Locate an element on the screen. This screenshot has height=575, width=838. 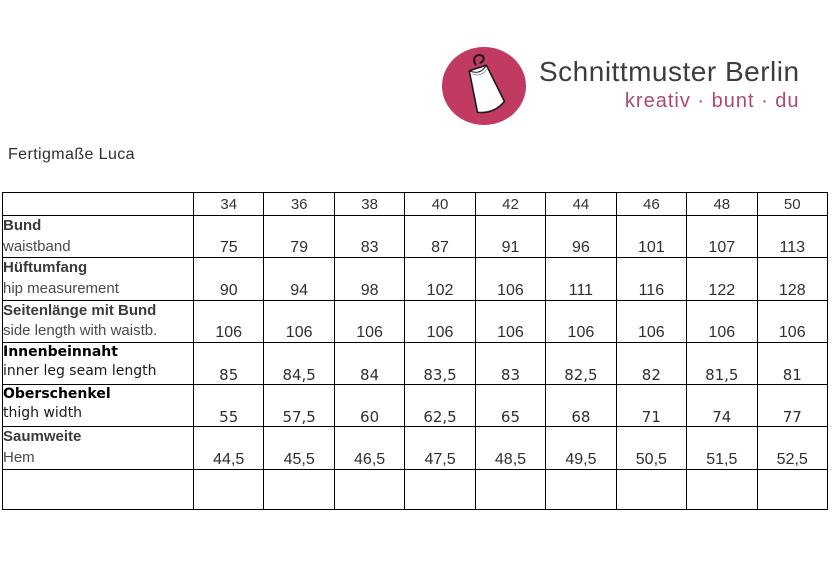
value-cell: 49,5 is located at coordinates (581, 448).